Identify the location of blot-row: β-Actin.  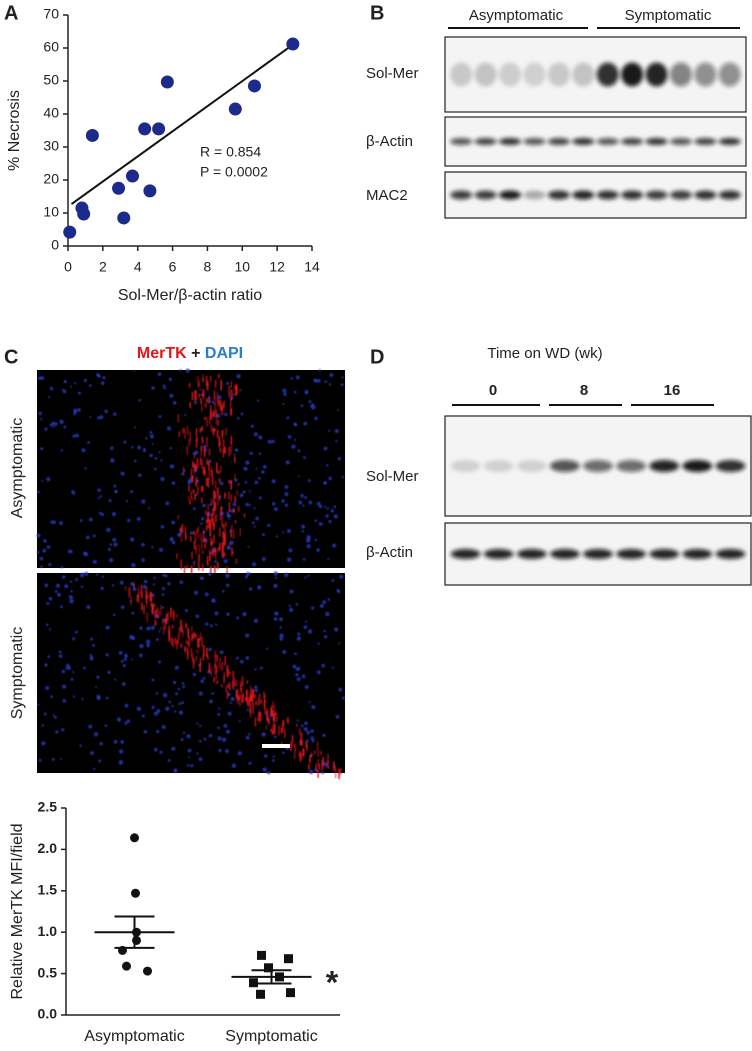
(389, 552).